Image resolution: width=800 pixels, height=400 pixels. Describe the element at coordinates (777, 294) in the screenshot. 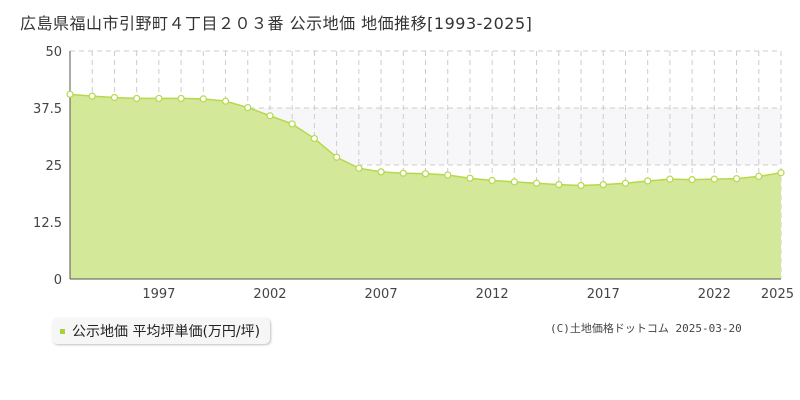

I see `x-tick-label: 2025` at that location.